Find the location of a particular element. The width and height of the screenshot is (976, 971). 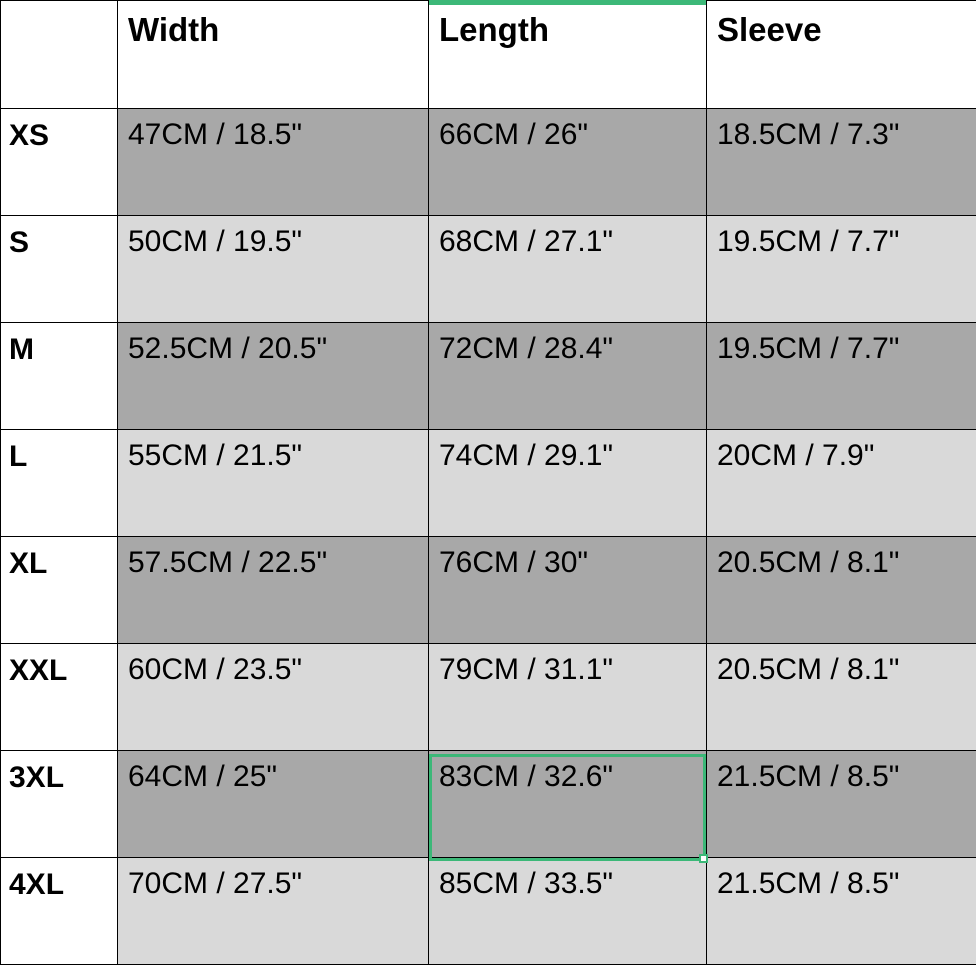

cell-length: 68CM / 27.1" is located at coordinates (567, 269).